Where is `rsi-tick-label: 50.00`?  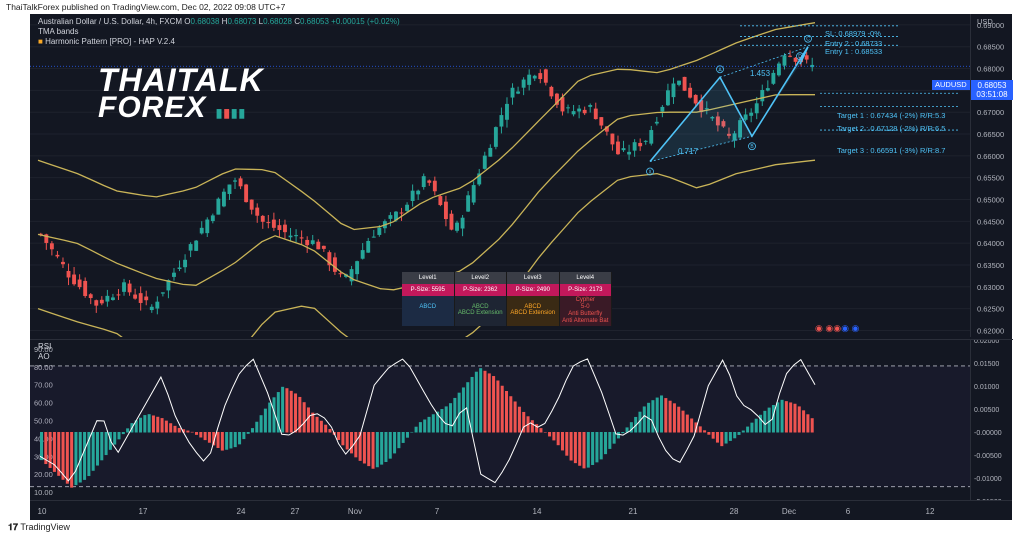
rsi-tick-label: 50.00 is located at coordinates (43, 421).